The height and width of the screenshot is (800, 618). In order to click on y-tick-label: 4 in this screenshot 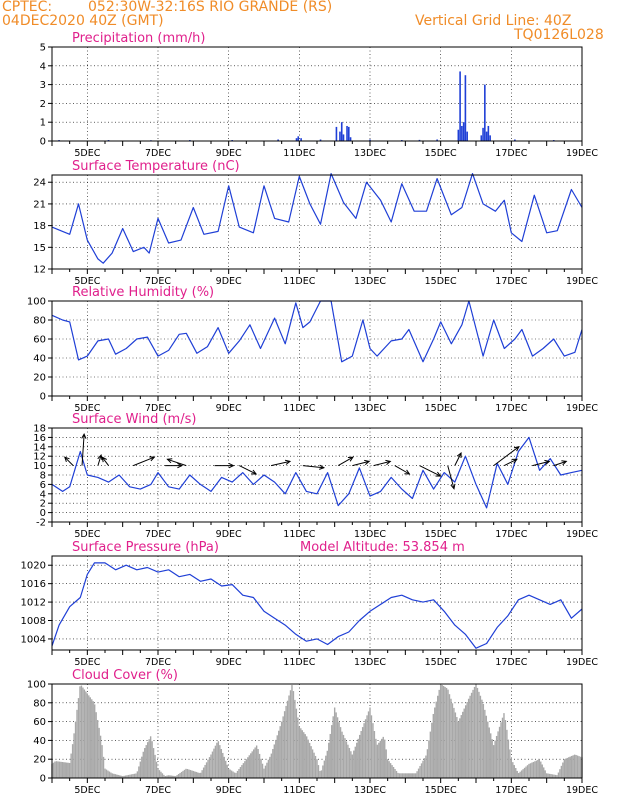, I will do `click(43, 494)`.